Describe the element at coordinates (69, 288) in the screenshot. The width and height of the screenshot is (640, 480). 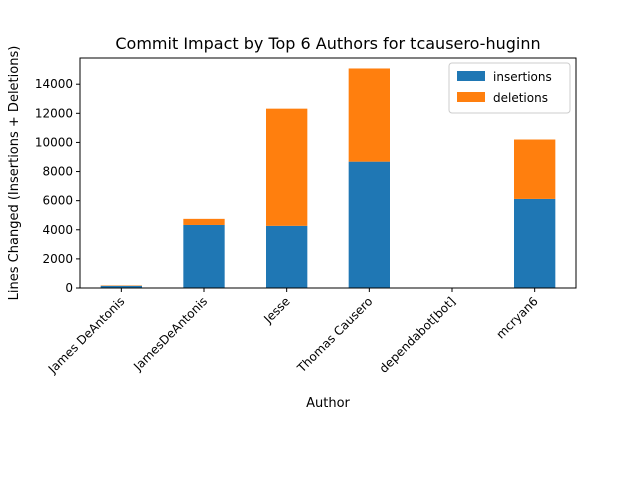
I see `y-tick-label-0: 0` at that location.